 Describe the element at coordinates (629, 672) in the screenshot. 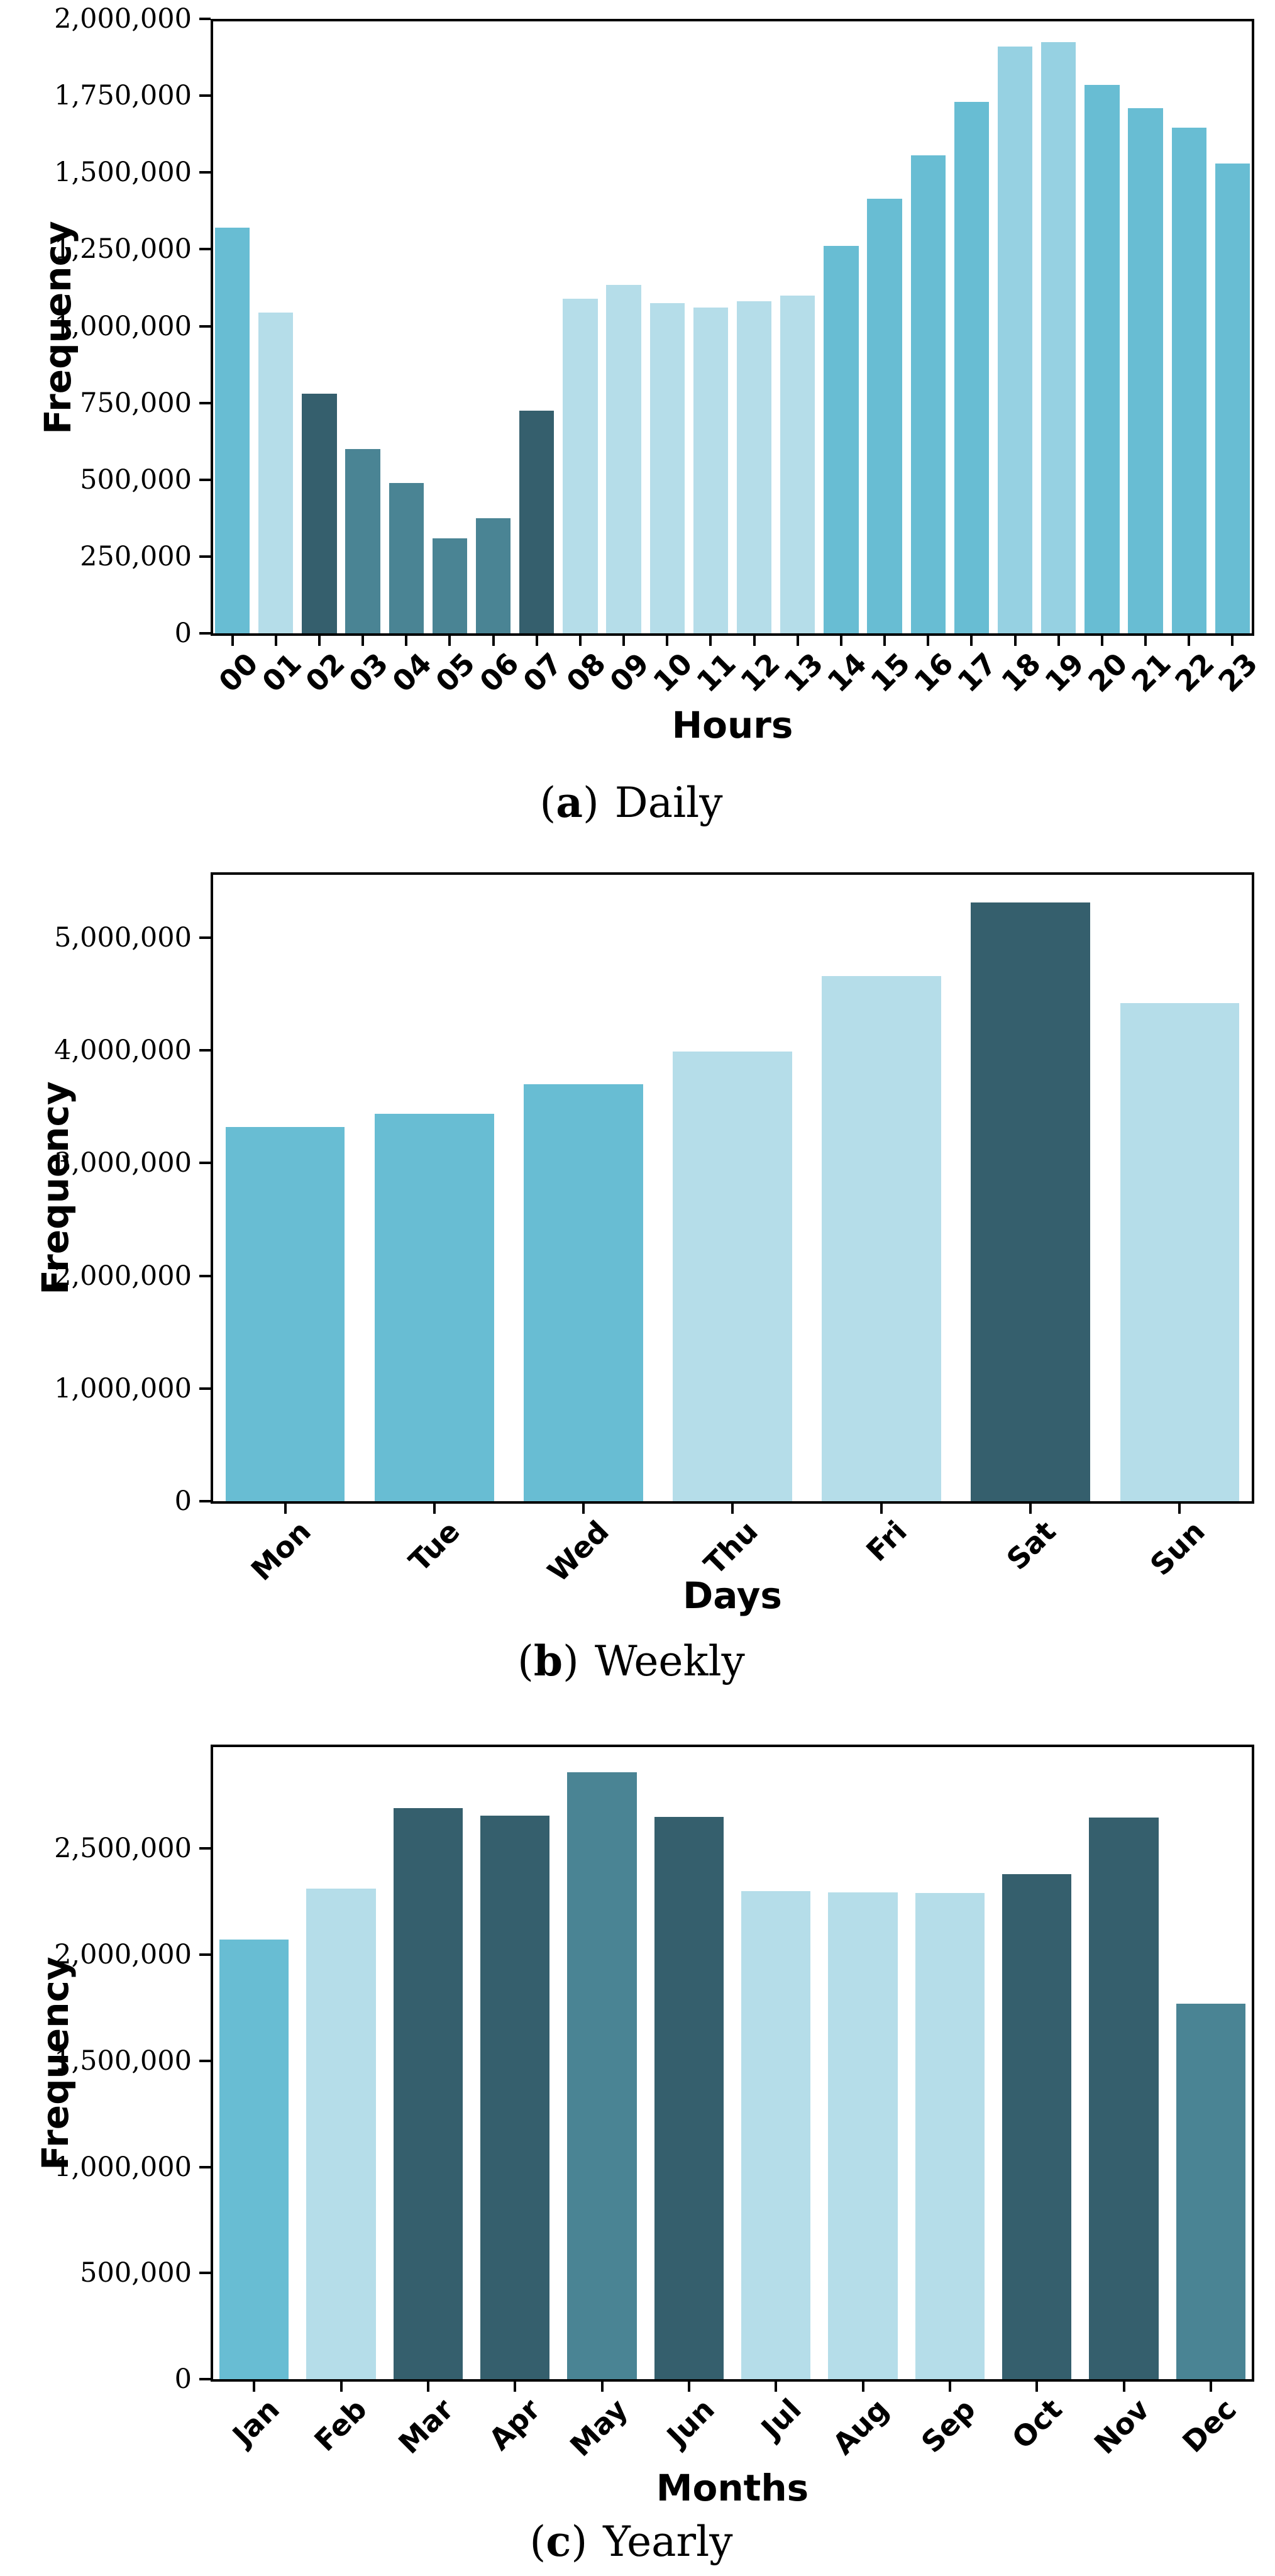

I see `x-tick-label: 09` at that location.